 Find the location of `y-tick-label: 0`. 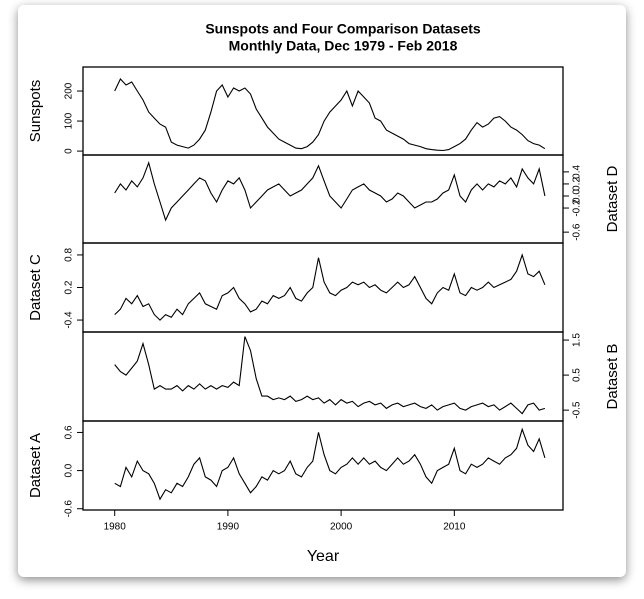

y-tick-label: 0 is located at coordinates (69, 151).